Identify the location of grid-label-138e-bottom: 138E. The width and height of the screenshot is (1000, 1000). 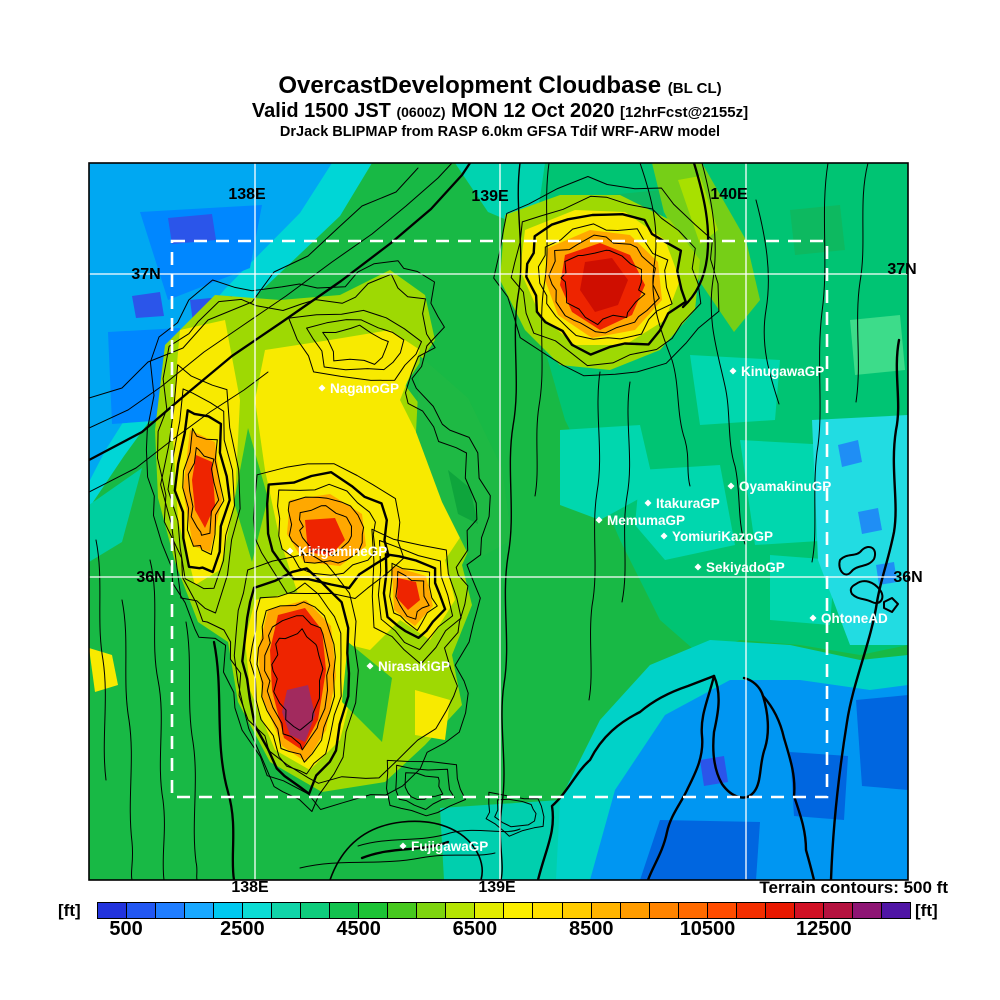
(250, 887).